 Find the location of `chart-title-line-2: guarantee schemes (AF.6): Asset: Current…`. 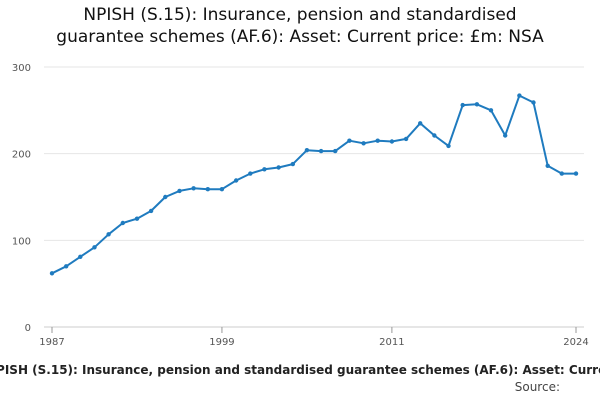

chart-title-line-2: guarantee schemes (AF.6): Asset: Current… is located at coordinates (300, 37).